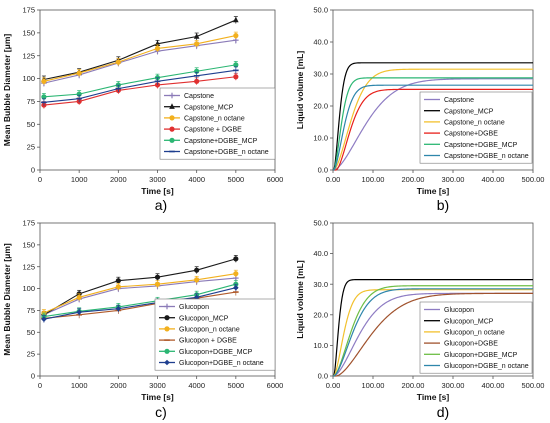  I want to click on x-tick-label: 400.00, so click(493, 179).